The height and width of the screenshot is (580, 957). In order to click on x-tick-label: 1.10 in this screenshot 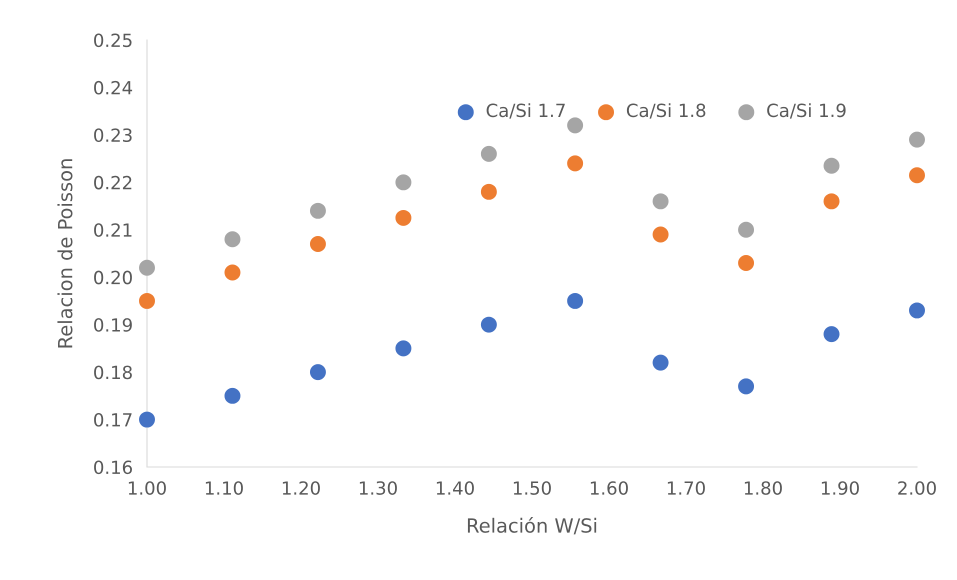, I will do `click(224, 488)`.